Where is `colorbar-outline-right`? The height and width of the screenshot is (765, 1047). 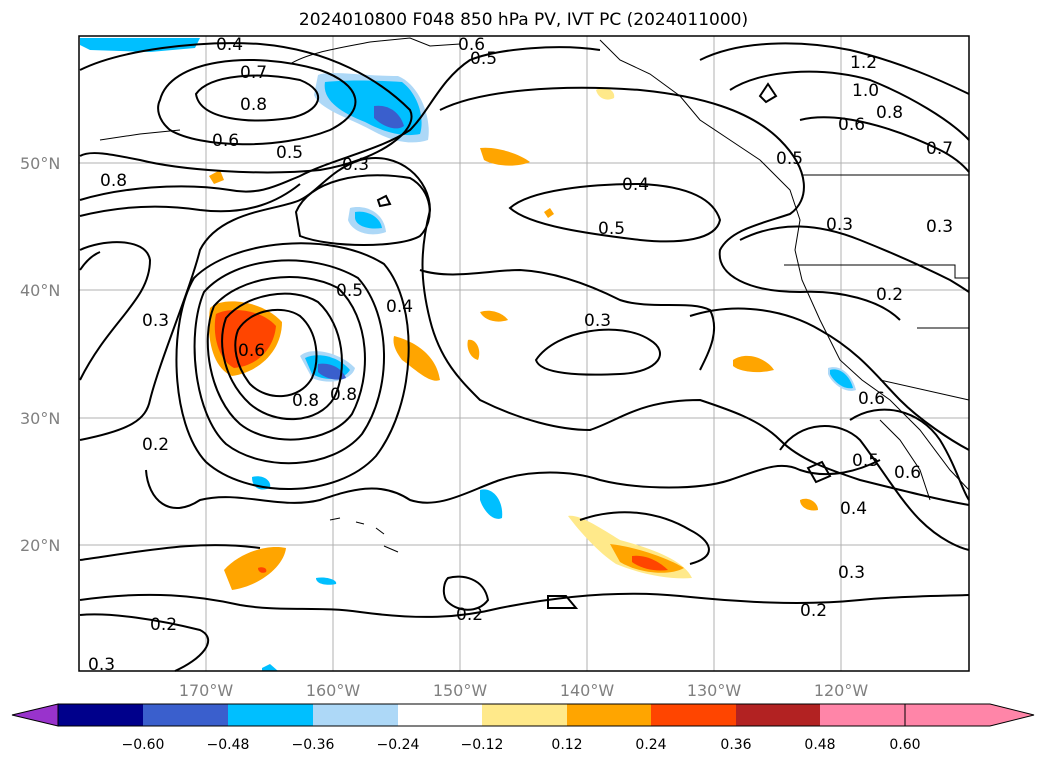 colorbar-outline-right is located at coordinates (969, 715).